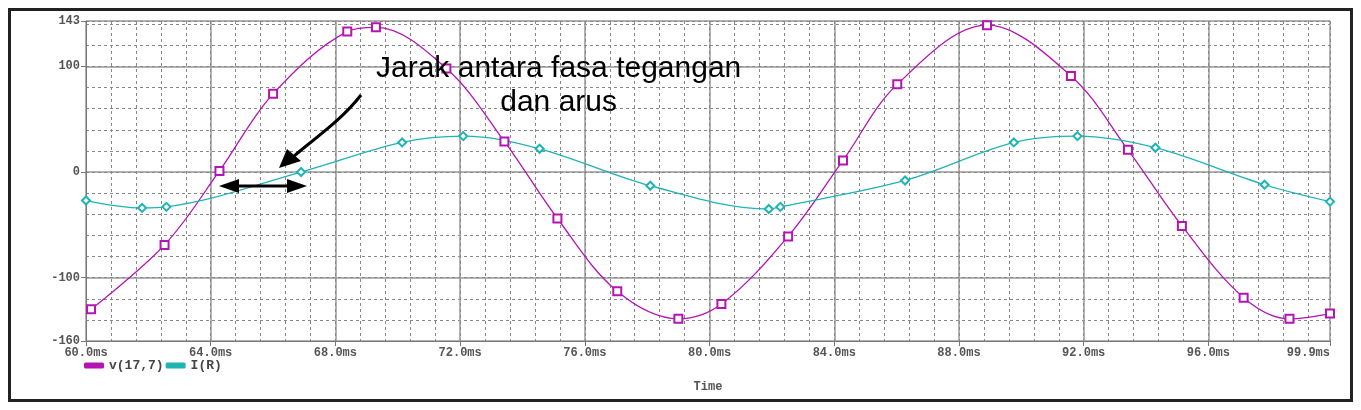 The height and width of the screenshot is (410, 1361). What do you see at coordinates (335, 353) in the screenshot?
I see `x-tick-label: 68.0ms` at bounding box center [335, 353].